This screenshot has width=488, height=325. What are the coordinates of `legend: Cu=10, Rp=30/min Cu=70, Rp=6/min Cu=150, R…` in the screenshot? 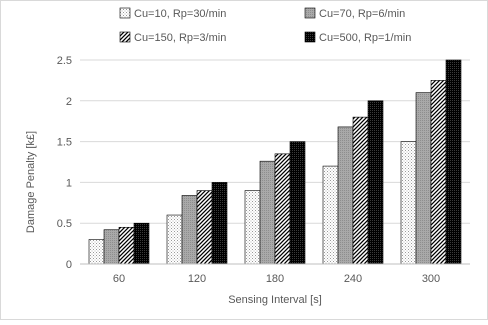 It's located at (265, 25).